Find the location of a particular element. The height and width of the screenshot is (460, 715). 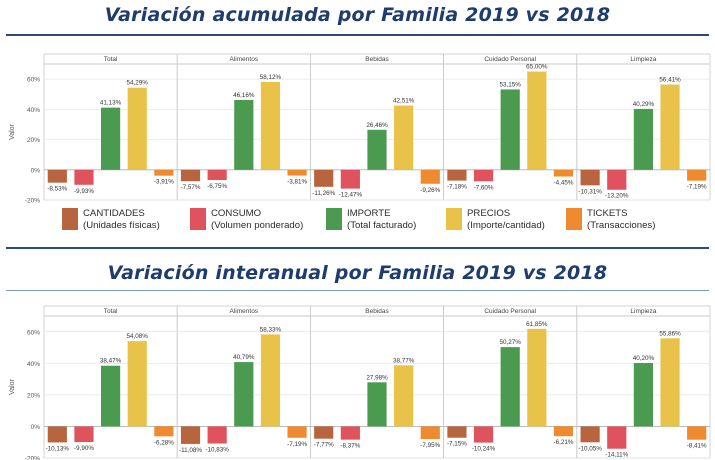

legend-text: CONSUMO (Volumen ponderado) is located at coordinates (257, 220).